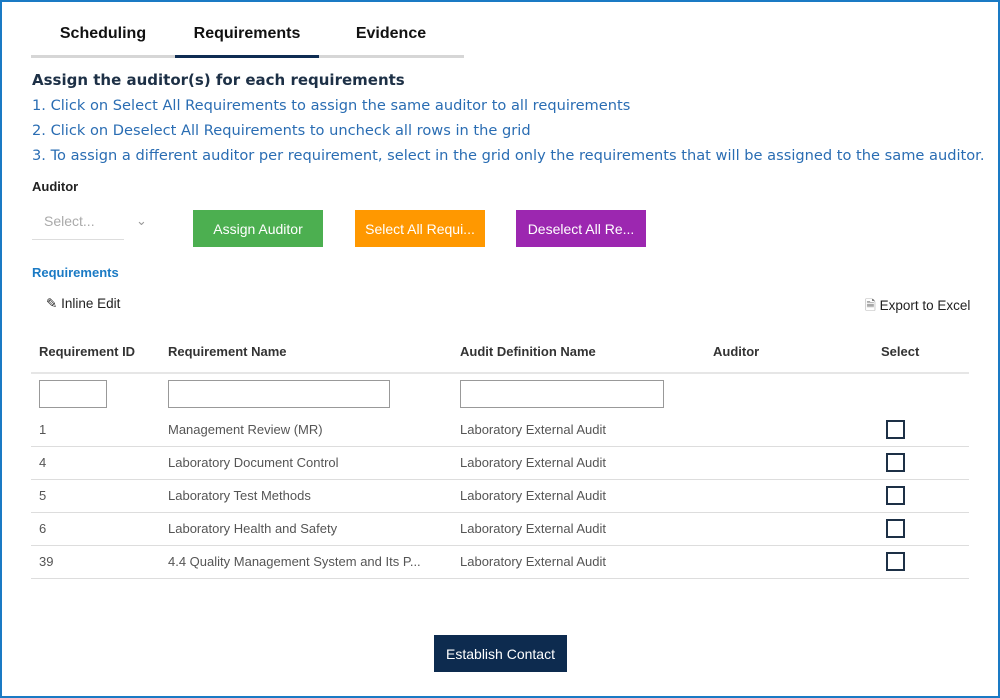  I want to click on cell-id: 4, so click(95, 463).